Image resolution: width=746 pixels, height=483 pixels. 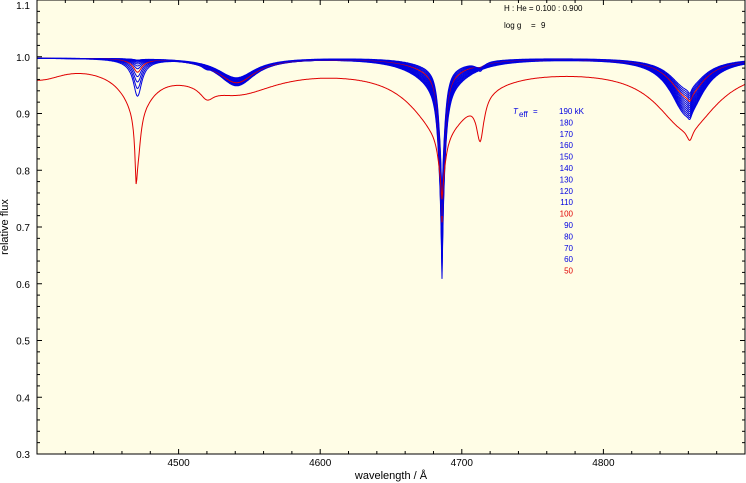 What do you see at coordinates (535, 111) in the screenshot?
I see `teff-equals: =` at bounding box center [535, 111].